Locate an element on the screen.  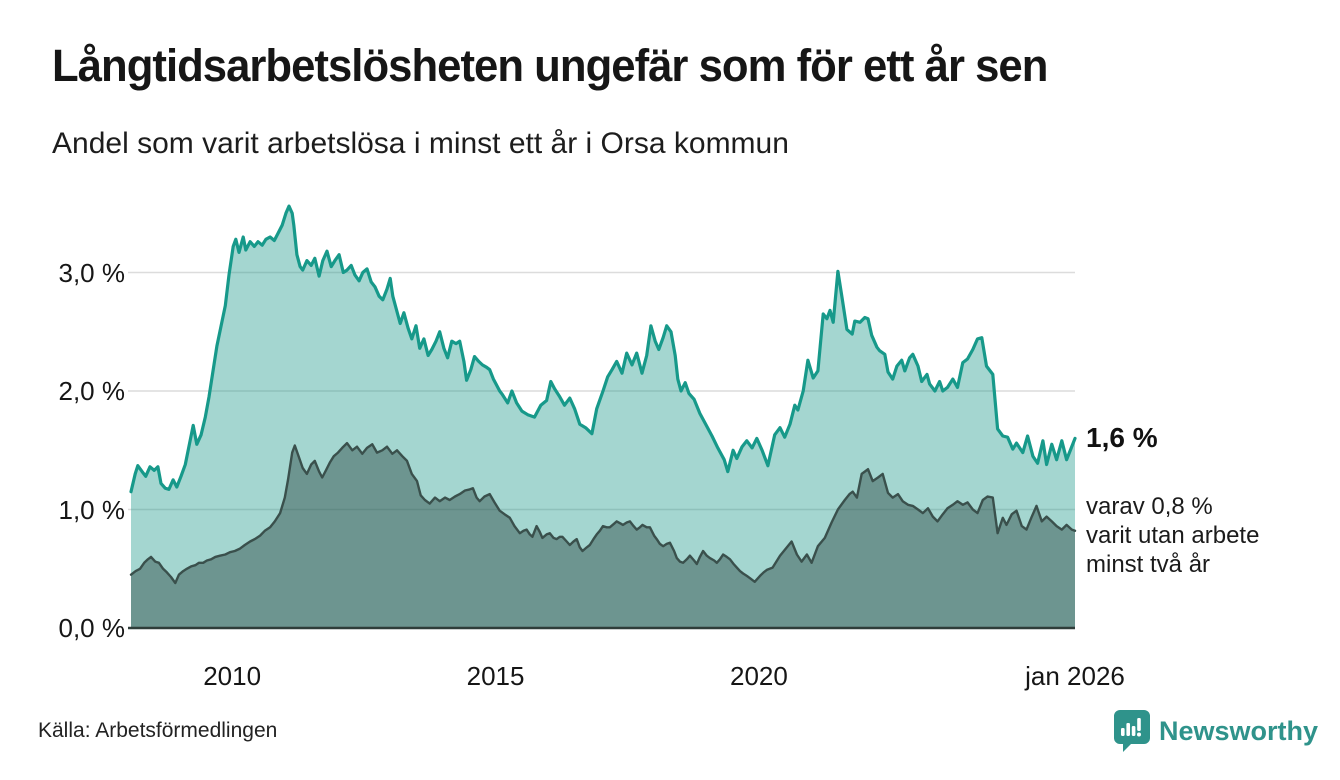
y-tick-1: 1,0 % is located at coordinates (92, 509).